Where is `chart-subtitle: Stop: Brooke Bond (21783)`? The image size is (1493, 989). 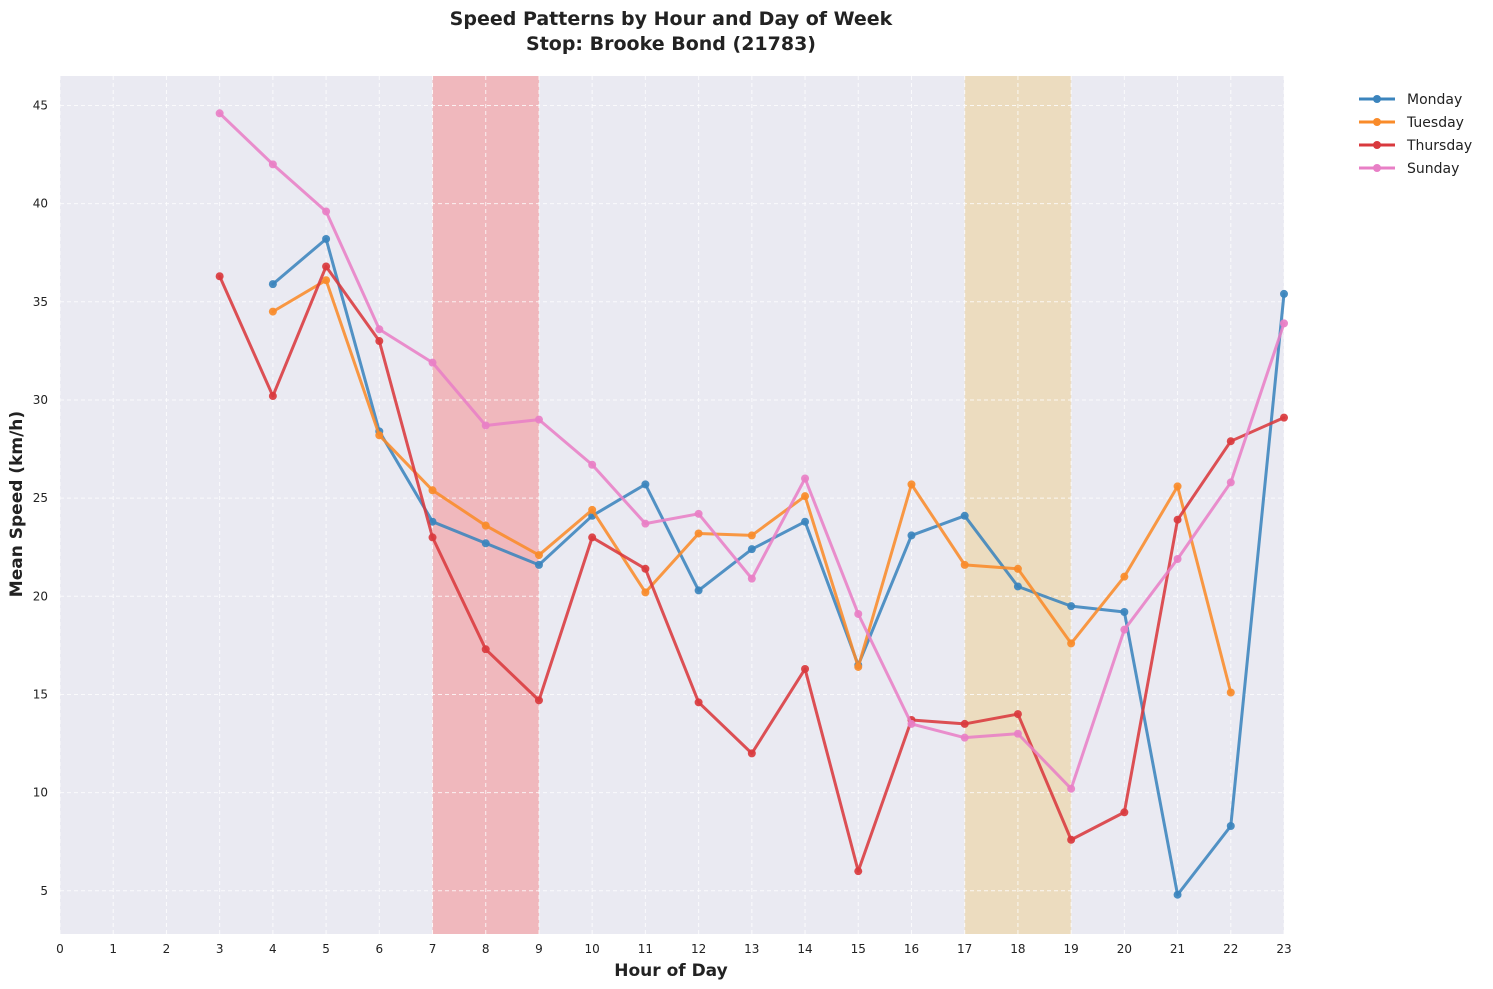
chart-subtitle: Stop: Brooke Bond (21783) is located at coordinates (671, 44).